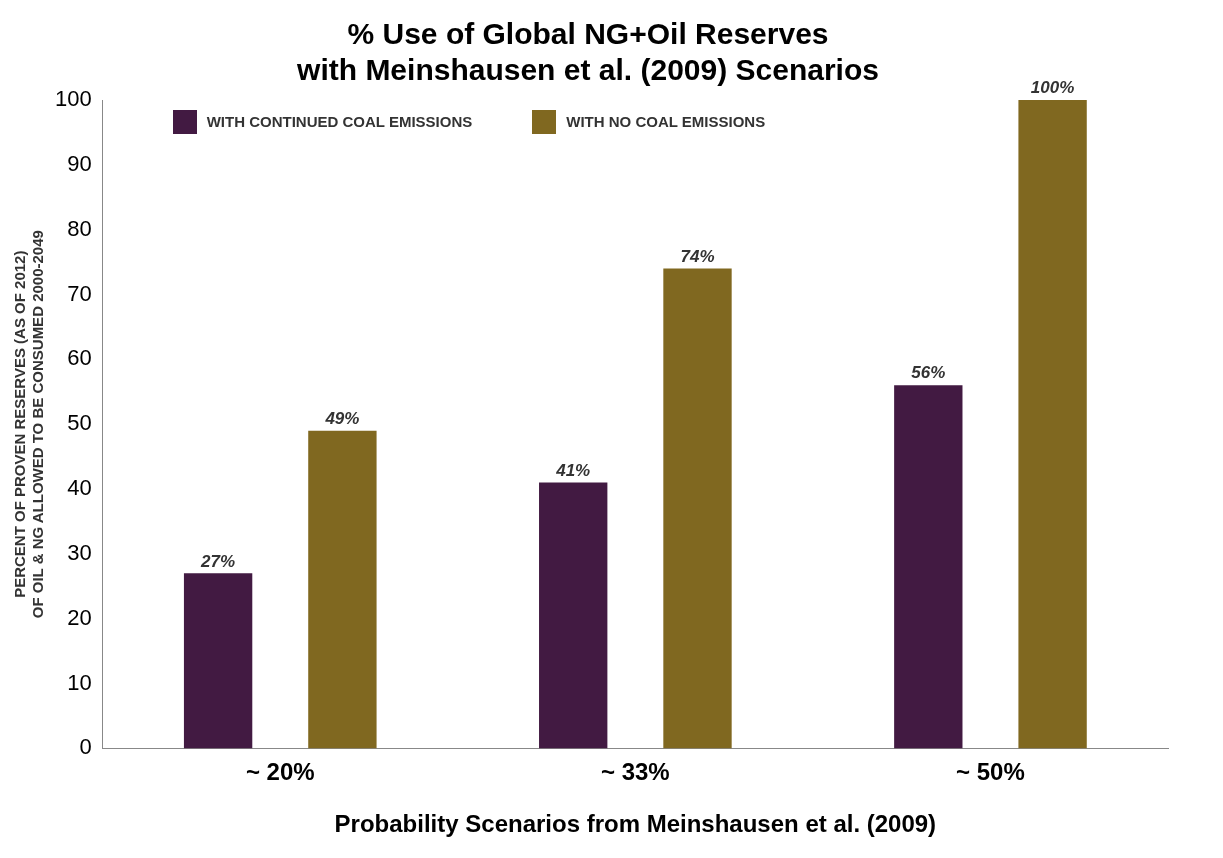 This screenshot has height=858, width=1223. I want to click on x-tick-label: ~ 33%, so click(635, 772).